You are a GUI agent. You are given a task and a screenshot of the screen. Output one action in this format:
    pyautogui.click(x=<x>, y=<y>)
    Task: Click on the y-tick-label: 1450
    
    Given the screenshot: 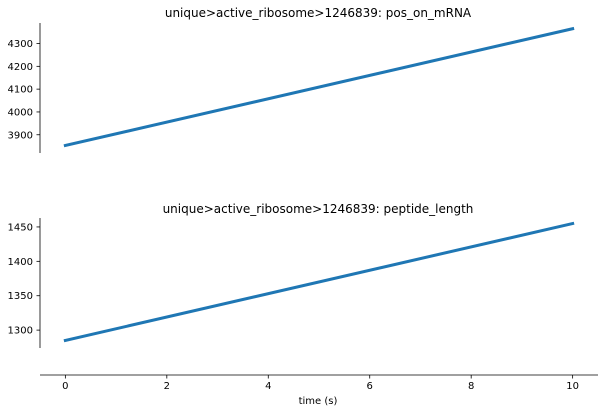 What is the action you would take?
    pyautogui.click(x=20, y=227)
    